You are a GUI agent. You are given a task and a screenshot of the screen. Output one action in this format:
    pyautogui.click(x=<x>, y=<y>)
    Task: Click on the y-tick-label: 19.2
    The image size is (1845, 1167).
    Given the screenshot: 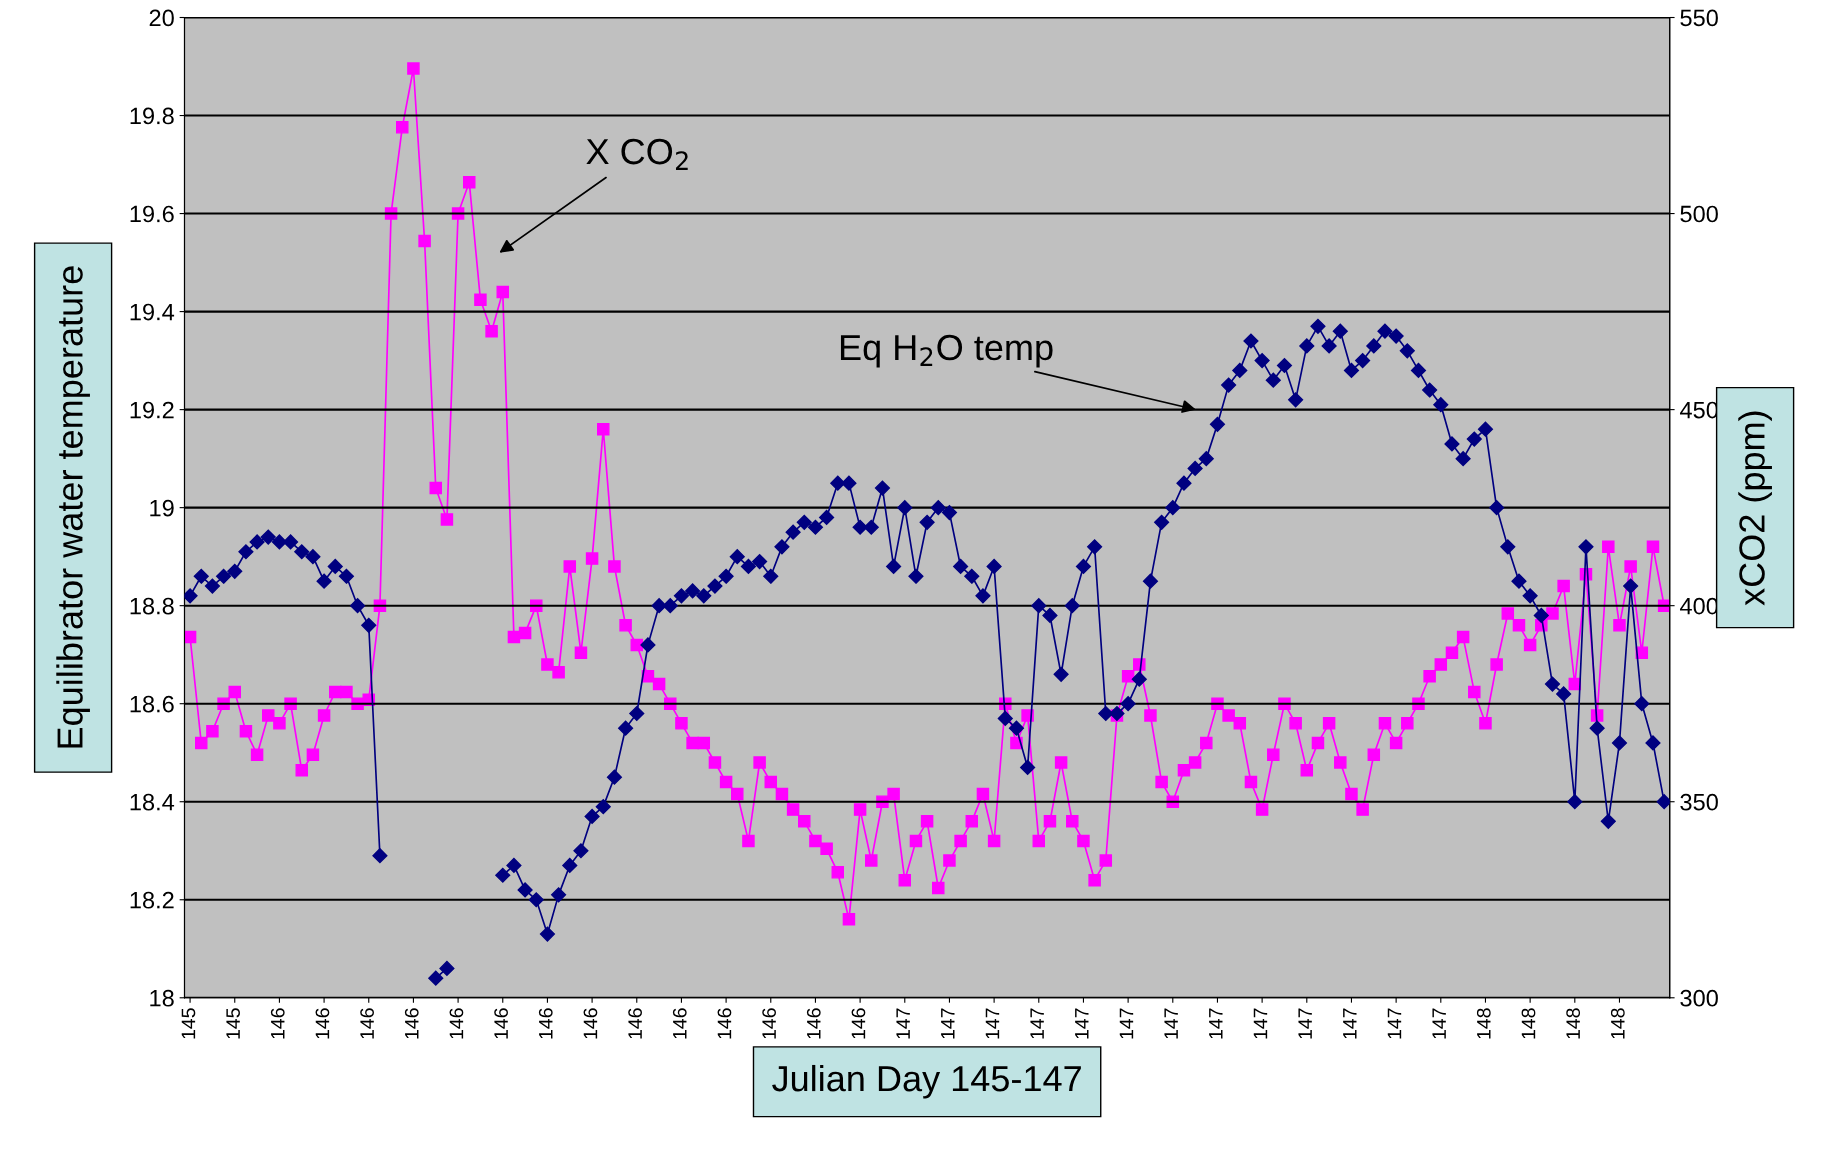 What is the action you would take?
    pyautogui.click(x=152, y=410)
    